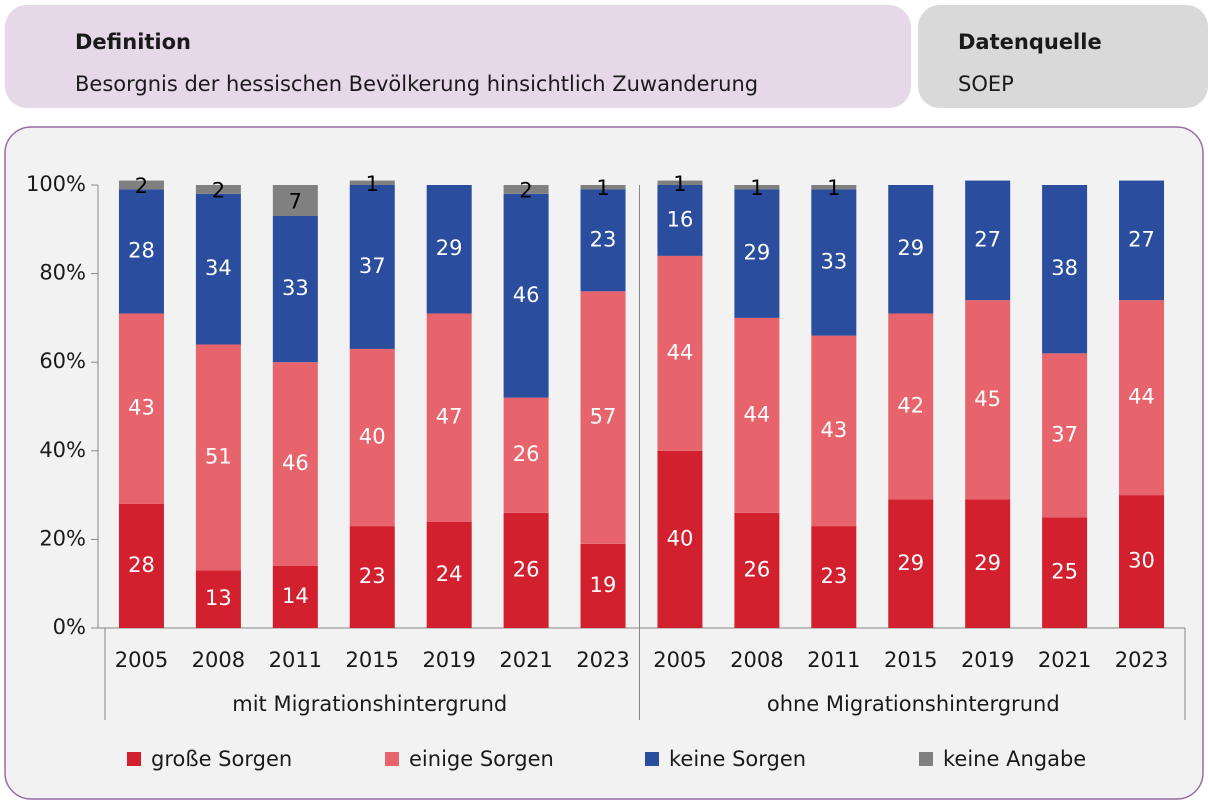 This screenshot has height=803, width=1208. Describe the element at coordinates (62, 538) in the screenshot. I see `y-tick-label: 20%` at that location.